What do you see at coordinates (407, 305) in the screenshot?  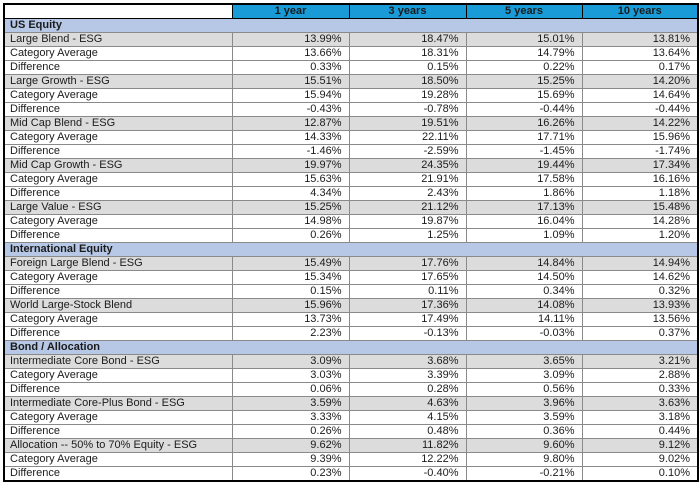 I see `value-cell: 17.36%` at bounding box center [407, 305].